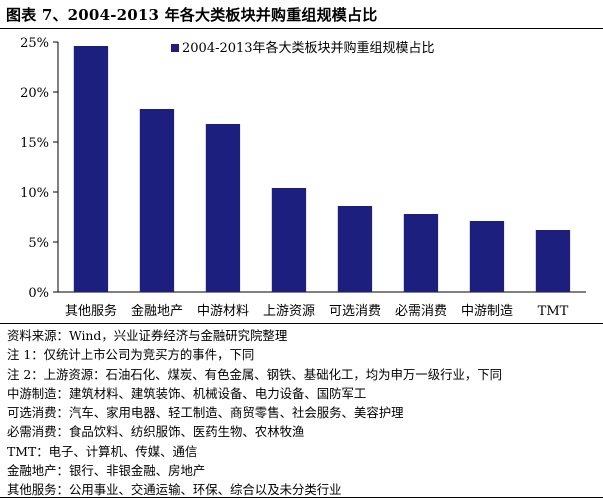 This screenshot has width=603, height=500. What do you see at coordinates (301, 323) in the screenshot?
I see `mid-rule` at bounding box center [301, 323].